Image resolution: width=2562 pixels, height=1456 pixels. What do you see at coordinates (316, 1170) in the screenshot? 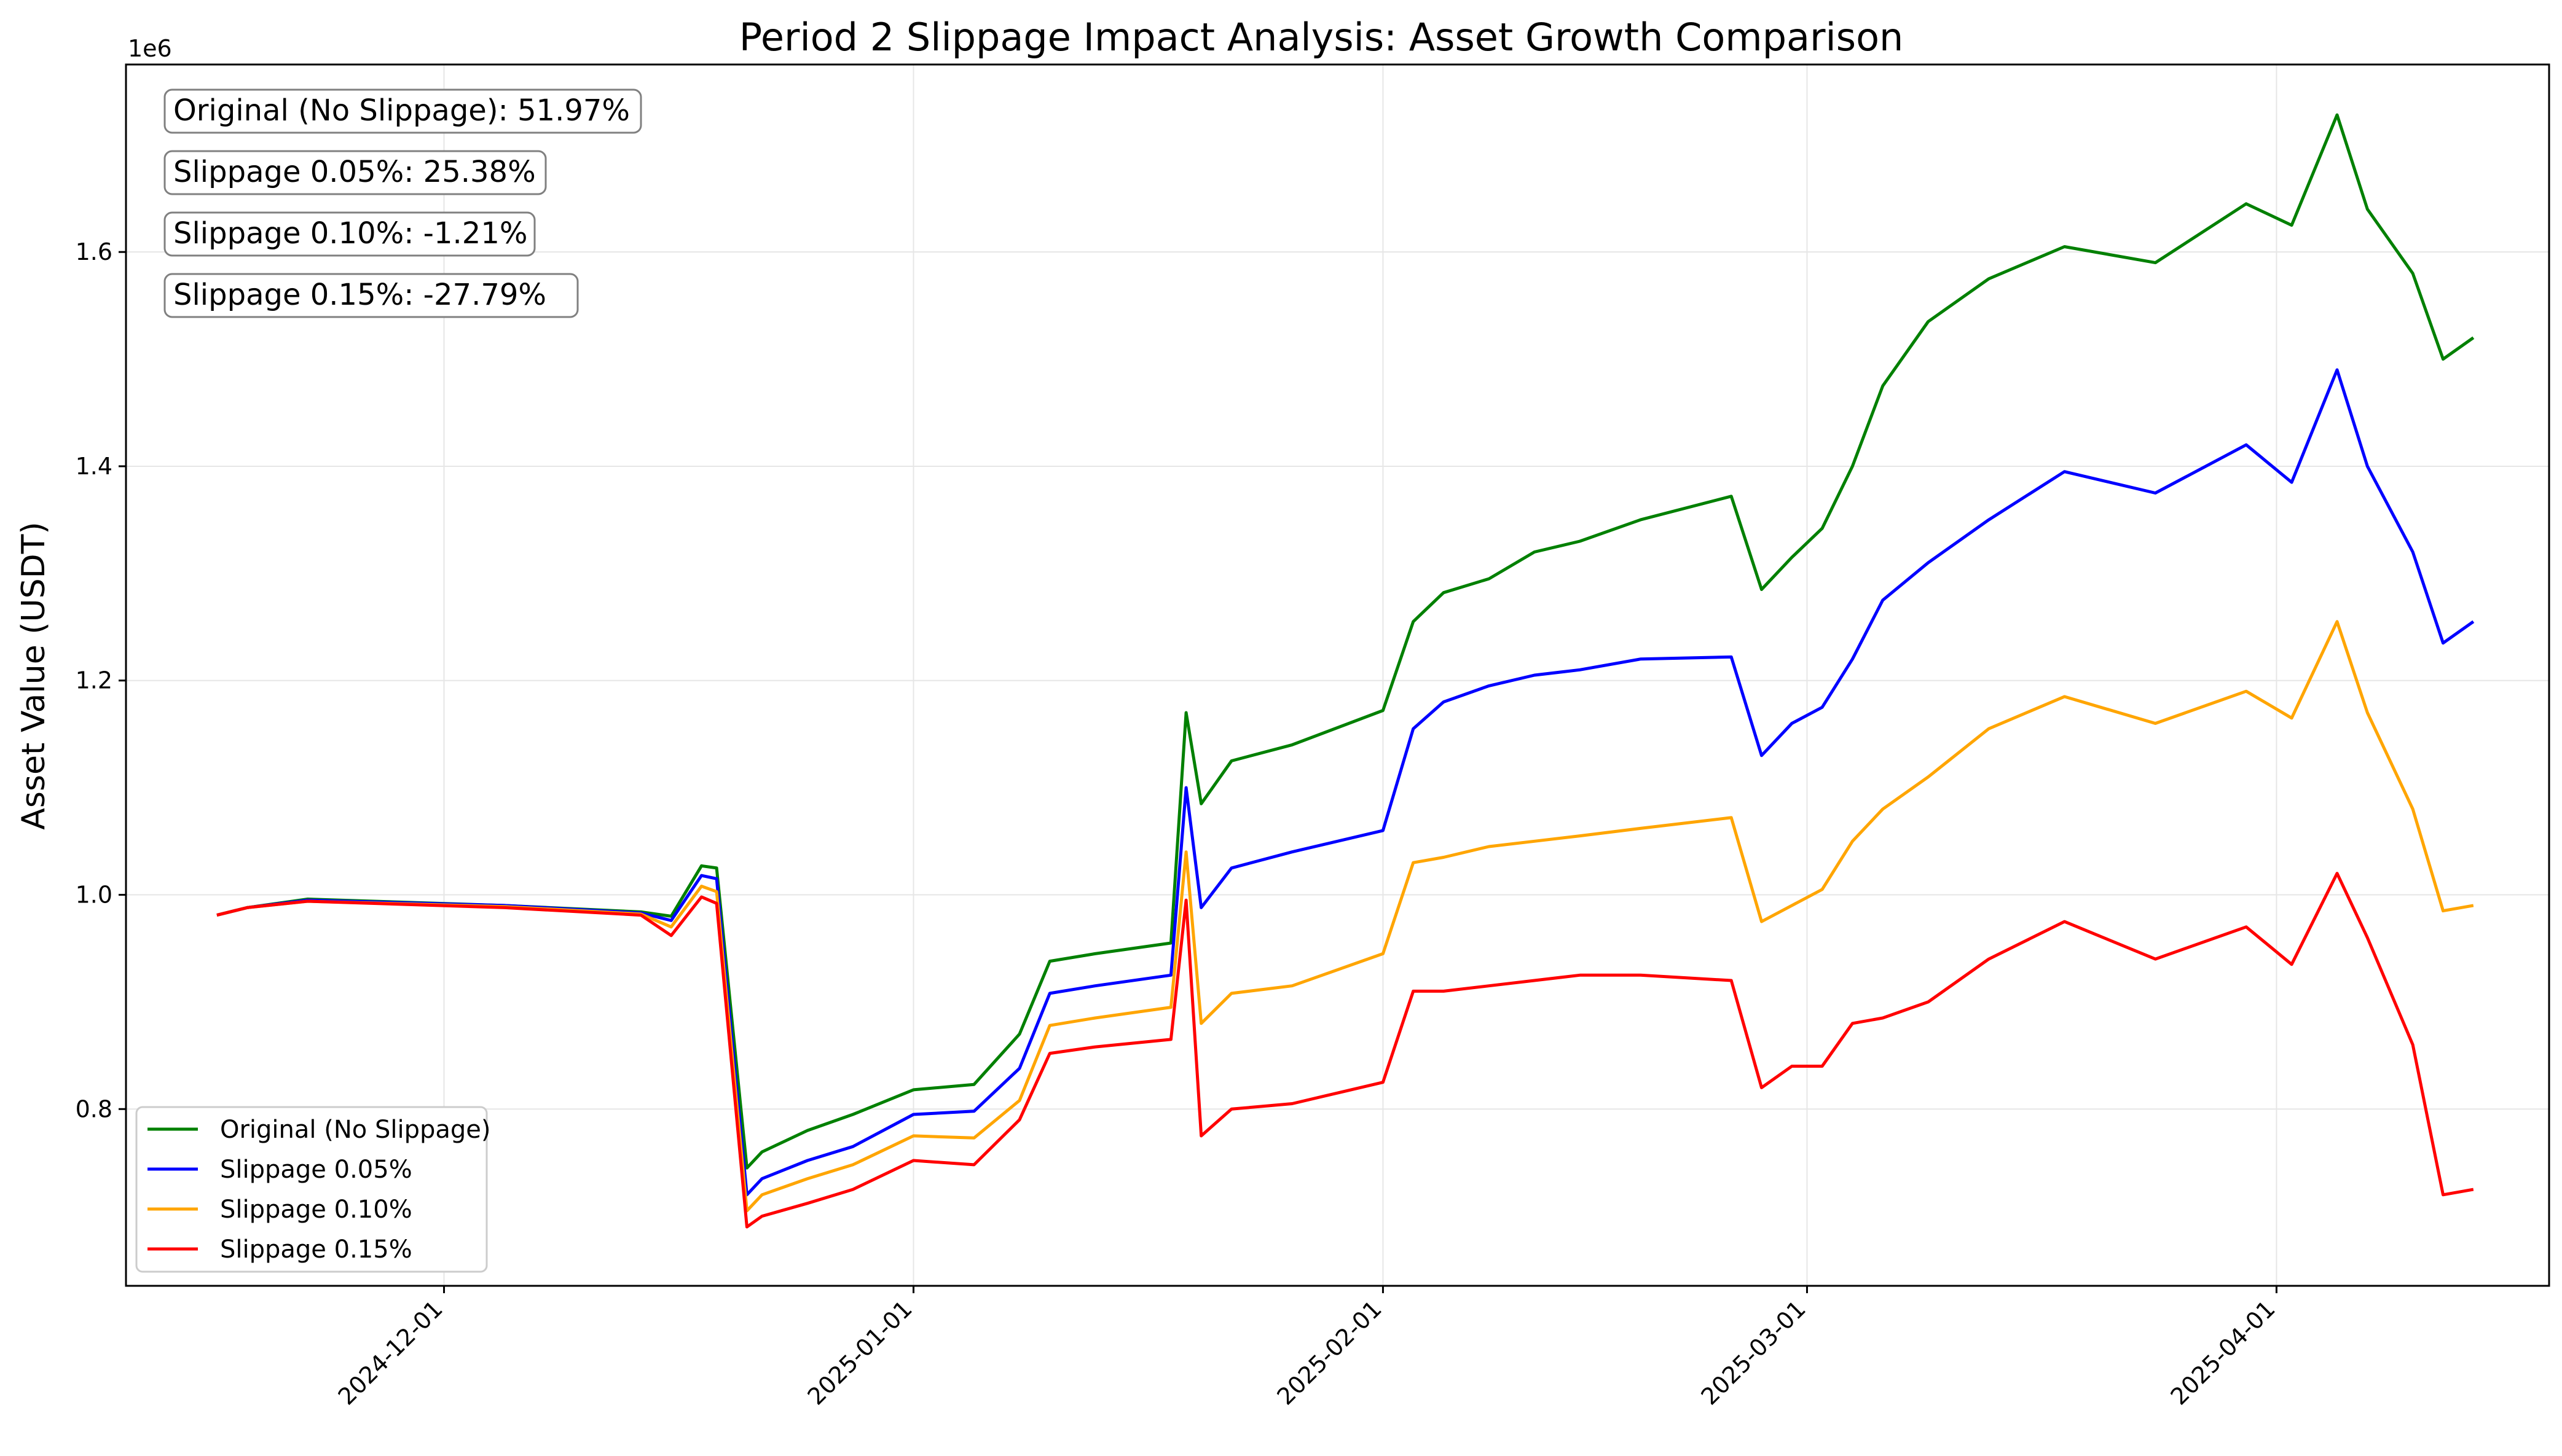
I see `legend-label: Slippage 0.05%` at bounding box center [316, 1170].